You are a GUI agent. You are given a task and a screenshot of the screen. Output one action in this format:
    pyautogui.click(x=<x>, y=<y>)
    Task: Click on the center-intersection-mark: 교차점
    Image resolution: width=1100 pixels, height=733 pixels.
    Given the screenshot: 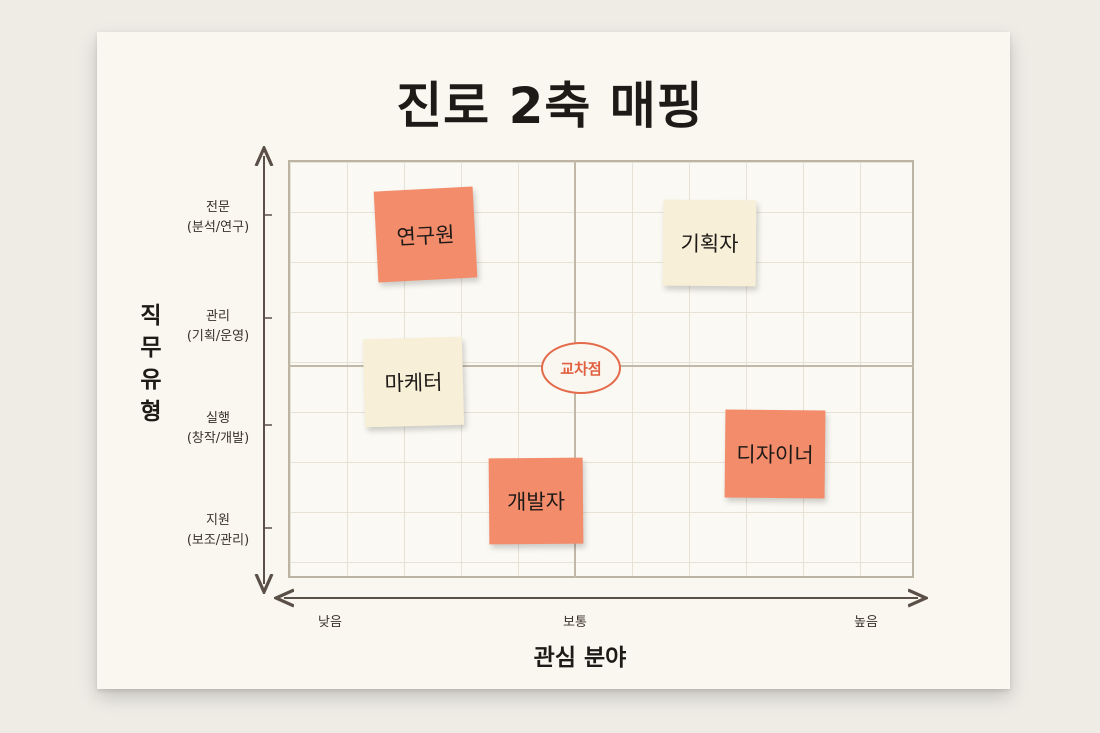 What is the action you would take?
    pyautogui.click(x=581, y=368)
    